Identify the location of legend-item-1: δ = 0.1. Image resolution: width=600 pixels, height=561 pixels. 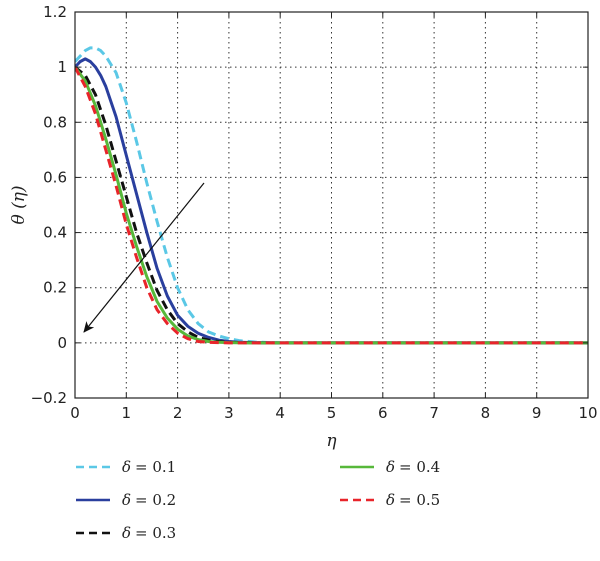
(126, 467).